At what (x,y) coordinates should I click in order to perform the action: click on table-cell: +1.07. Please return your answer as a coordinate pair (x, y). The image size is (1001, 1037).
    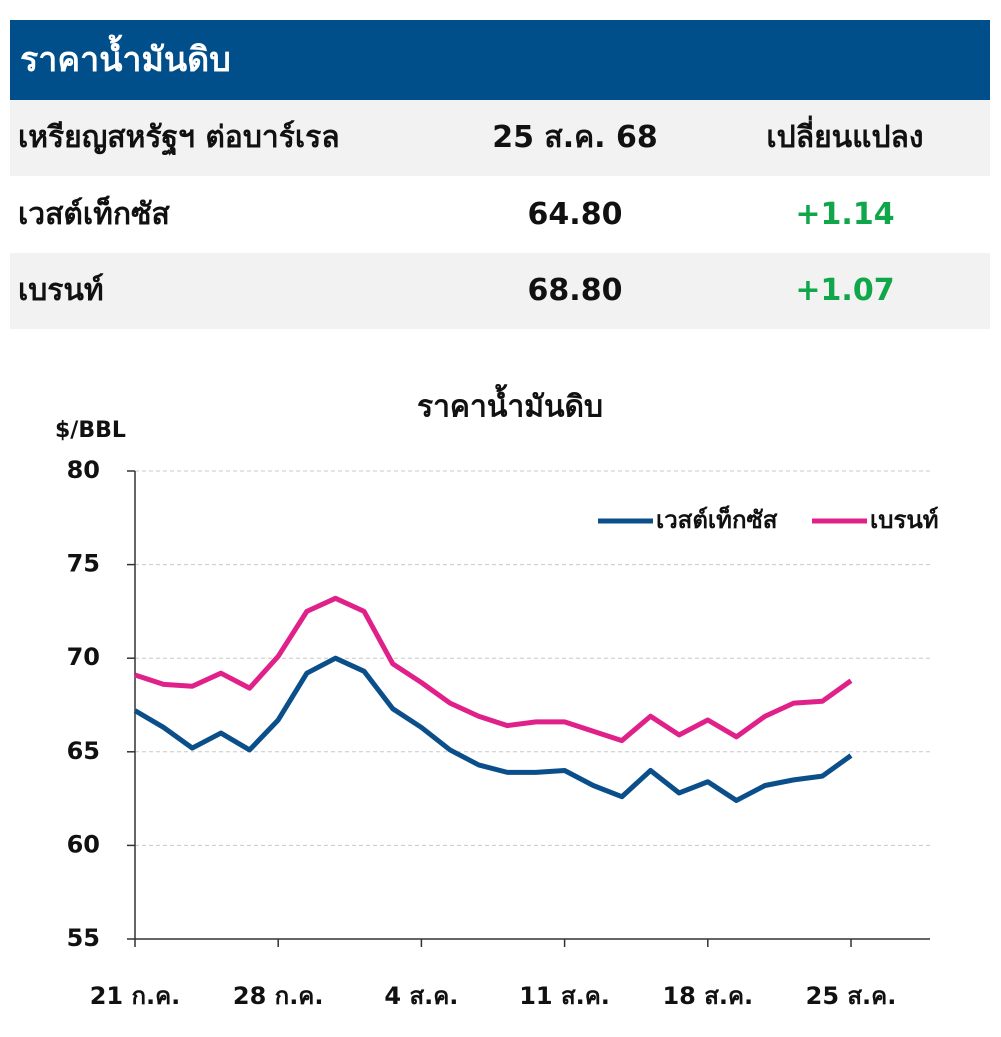
    Looking at the image, I should click on (845, 290).